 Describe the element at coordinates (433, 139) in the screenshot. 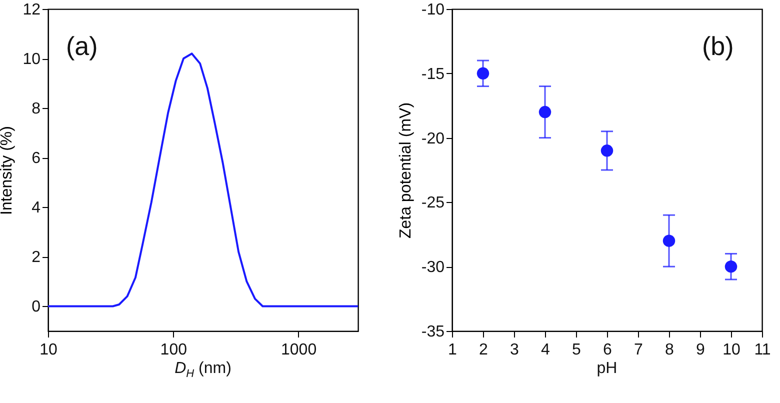

I see `y-tick-label: -20` at that location.